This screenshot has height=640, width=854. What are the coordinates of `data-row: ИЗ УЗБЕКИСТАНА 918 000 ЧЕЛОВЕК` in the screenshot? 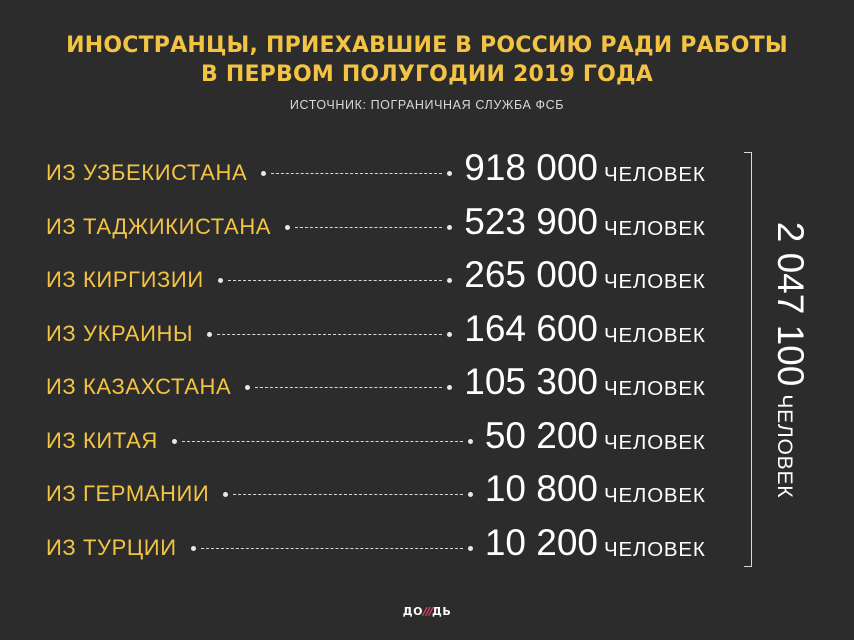 It's located at (370, 169).